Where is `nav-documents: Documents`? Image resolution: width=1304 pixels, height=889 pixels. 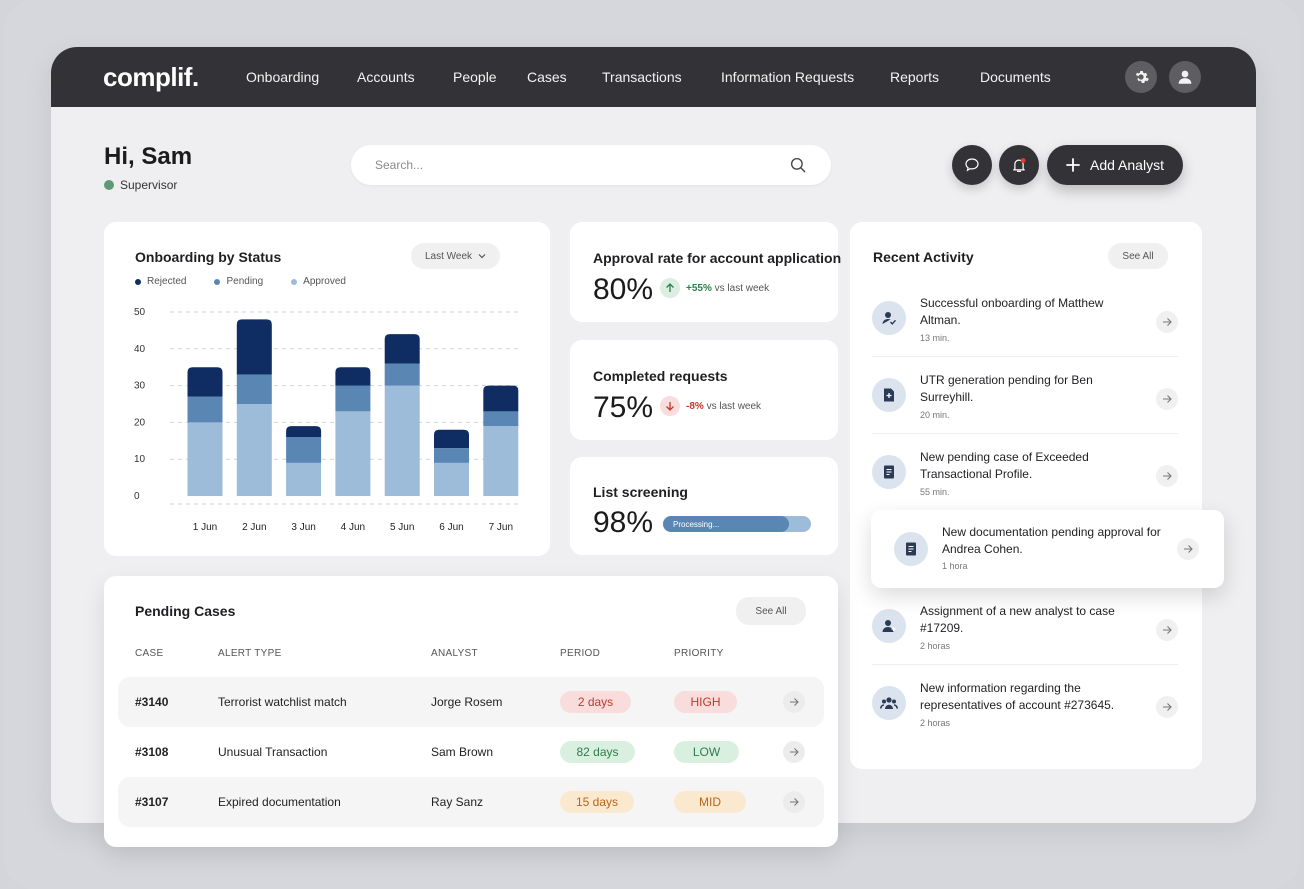
nav-documents: Documents is located at coordinates (1015, 77).